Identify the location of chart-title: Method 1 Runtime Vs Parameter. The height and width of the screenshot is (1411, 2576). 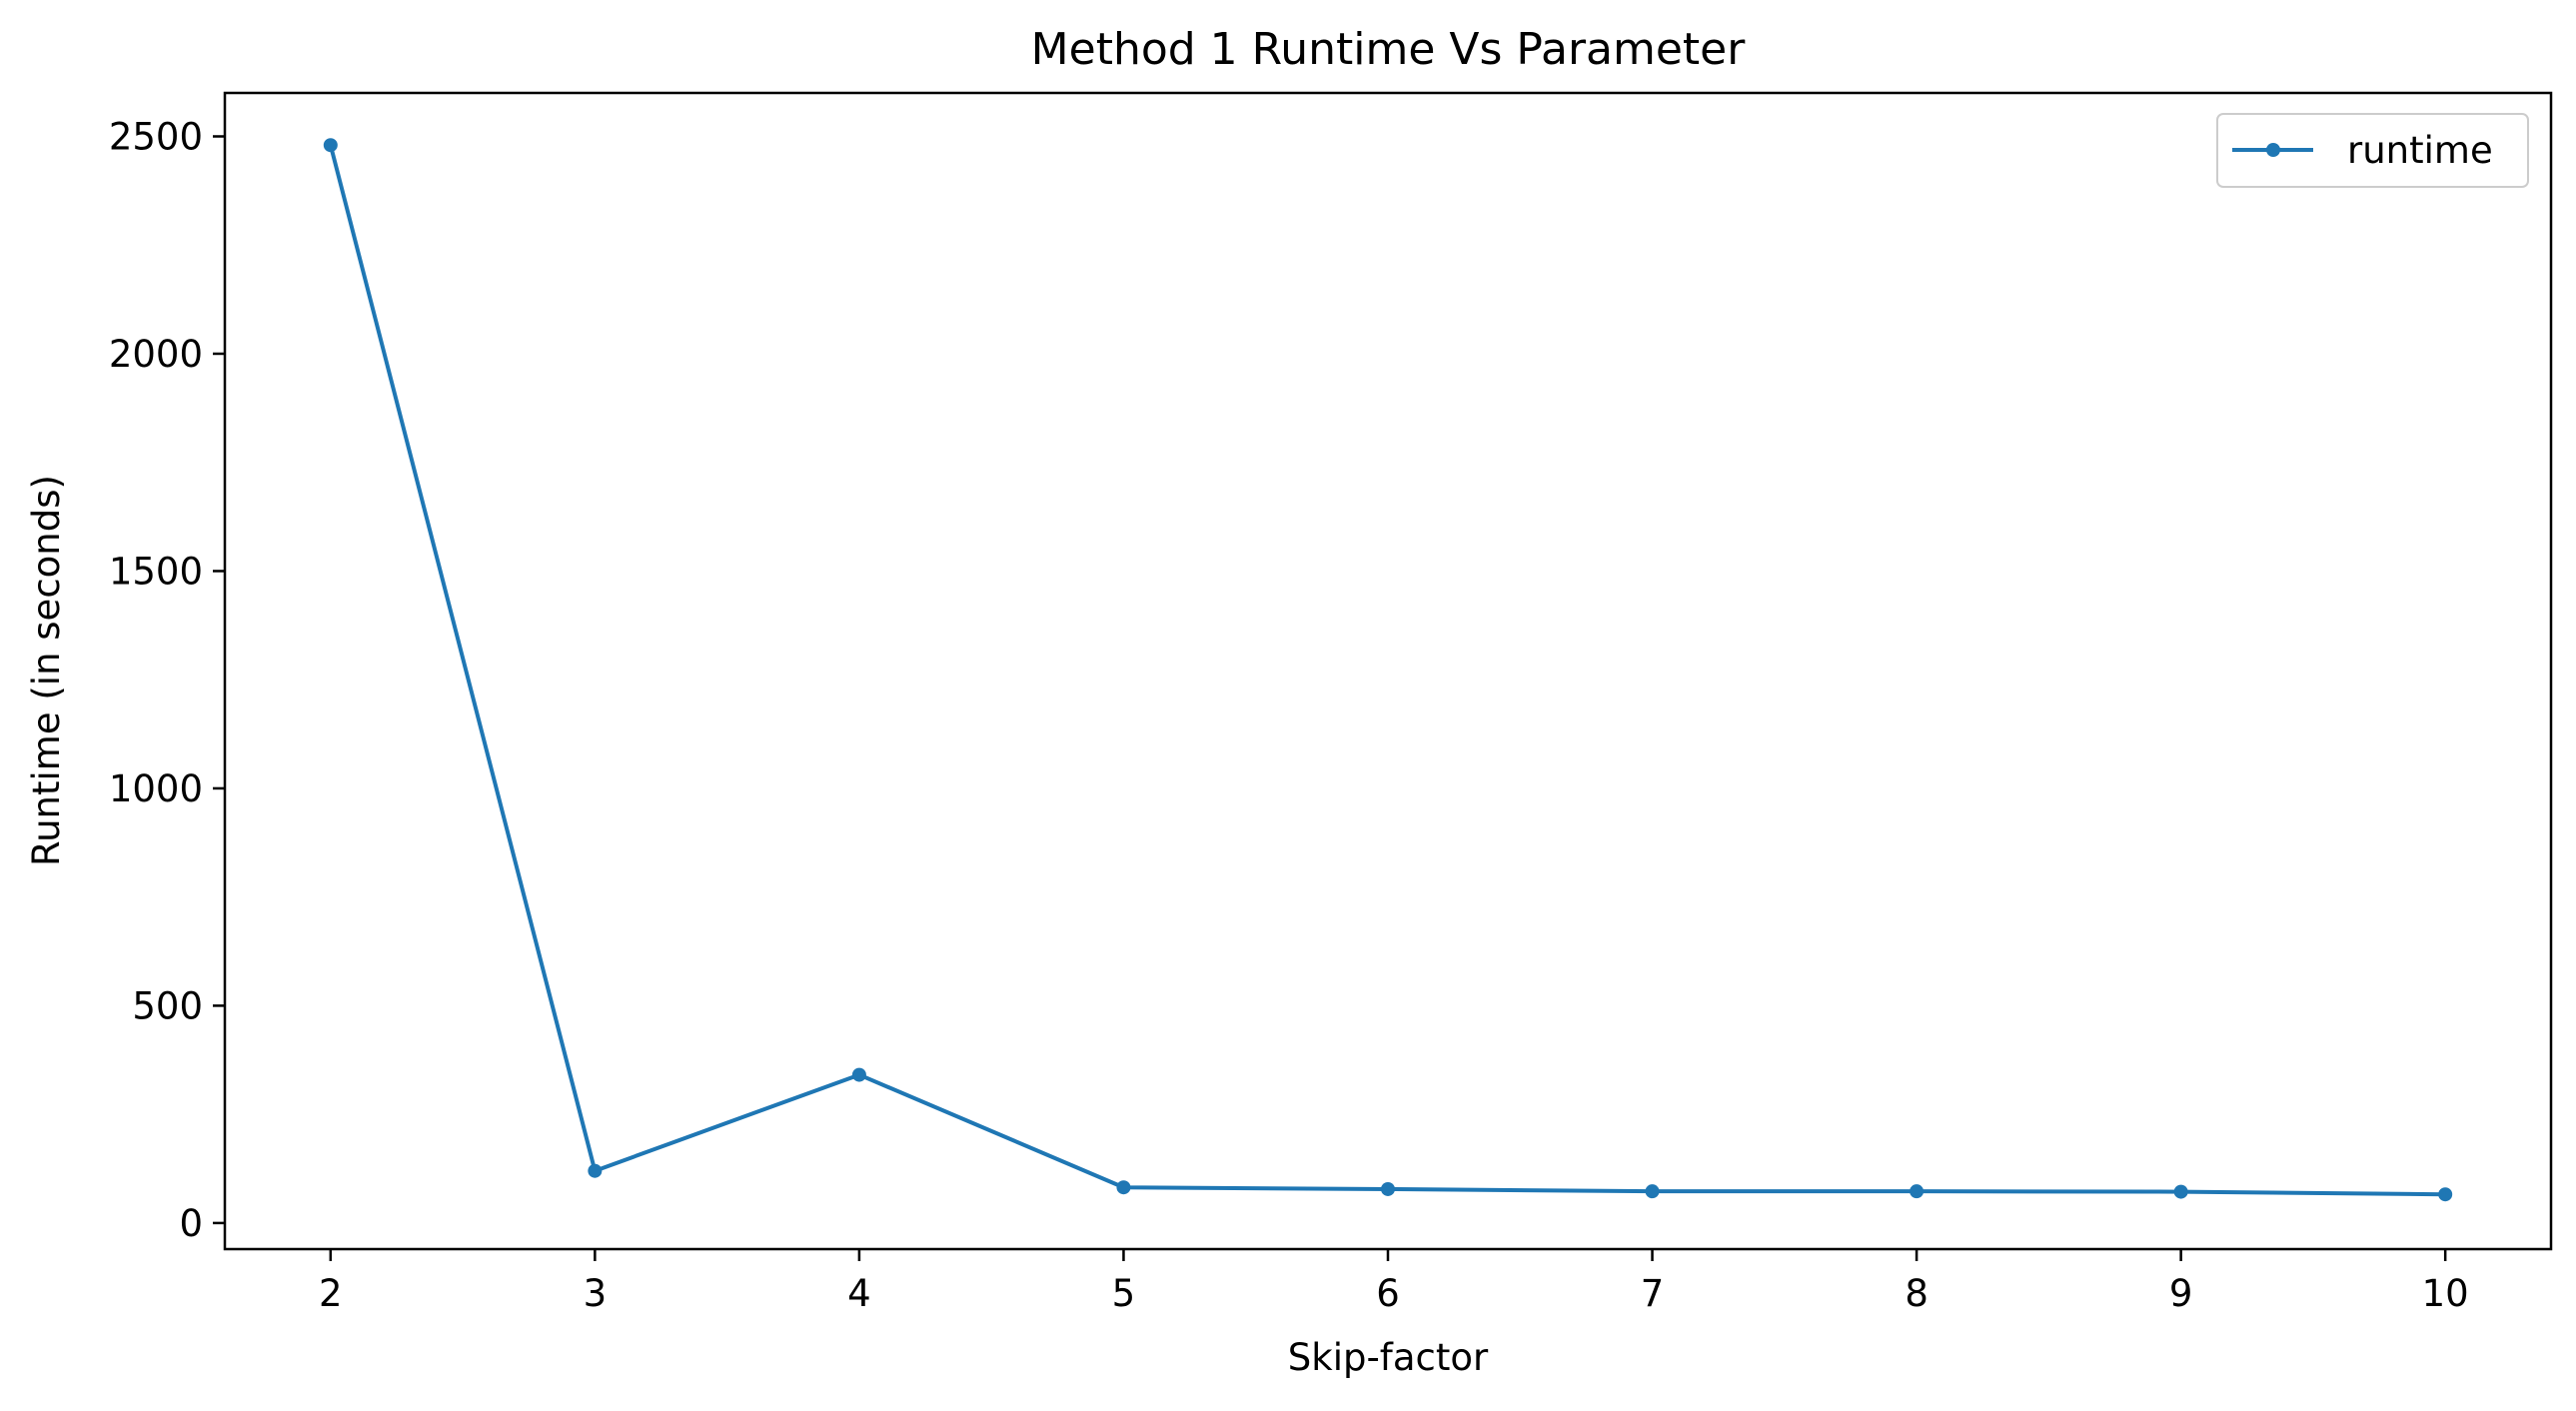
(1389, 49).